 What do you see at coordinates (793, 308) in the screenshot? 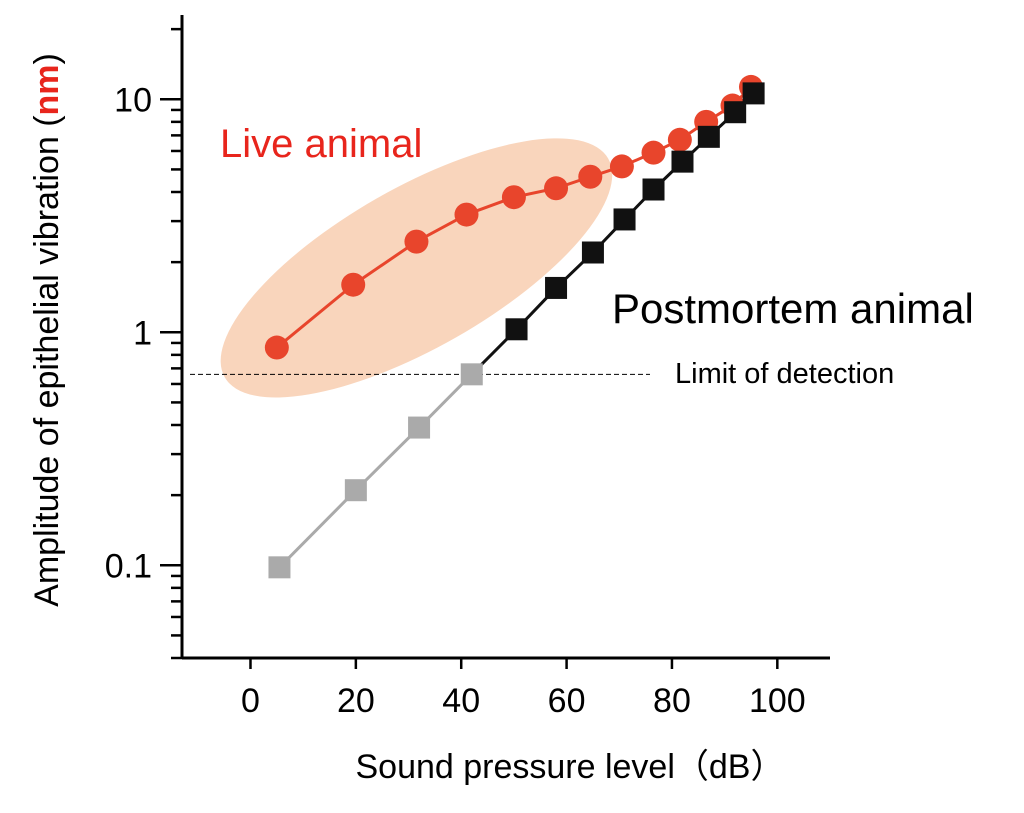
I see `postmortem-animal-annotation: Postmortem animal` at bounding box center [793, 308].